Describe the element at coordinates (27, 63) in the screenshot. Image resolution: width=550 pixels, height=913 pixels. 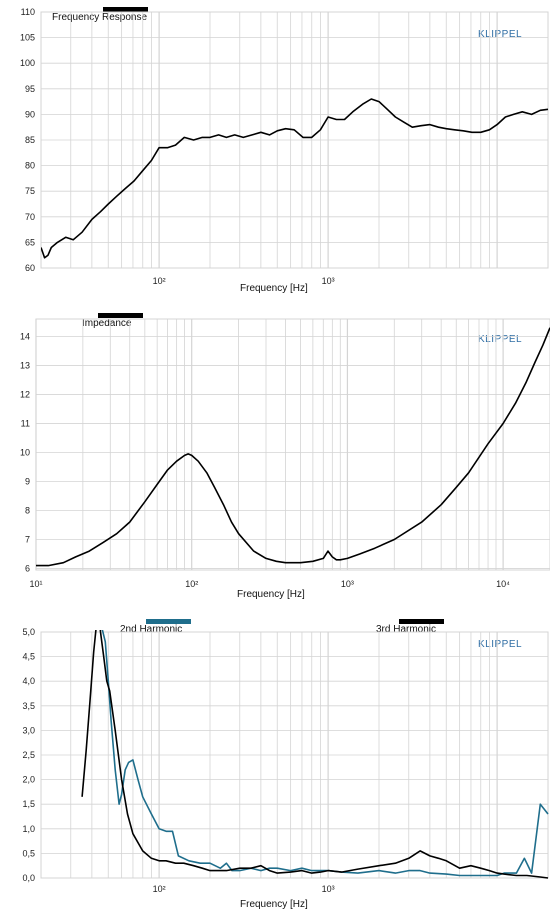
I see `y-tick-label: 100` at that location.